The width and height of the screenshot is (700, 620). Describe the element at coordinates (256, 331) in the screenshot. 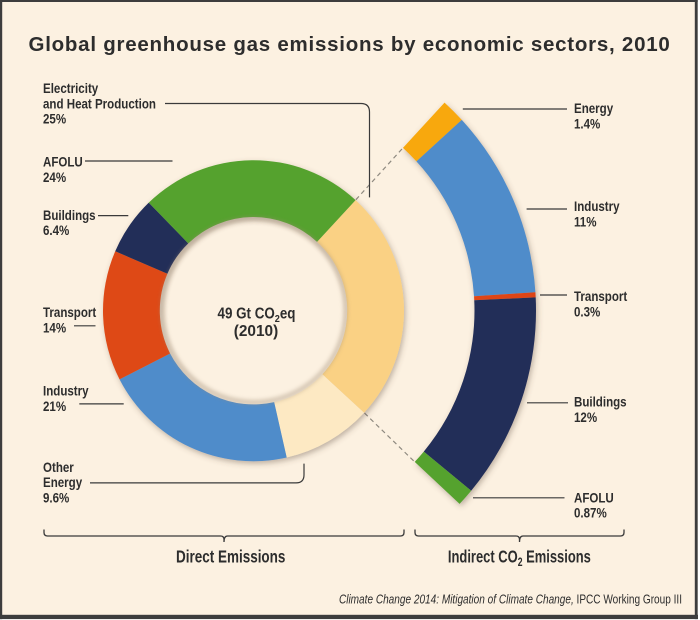

I see `svg-text: (2010)` at that location.